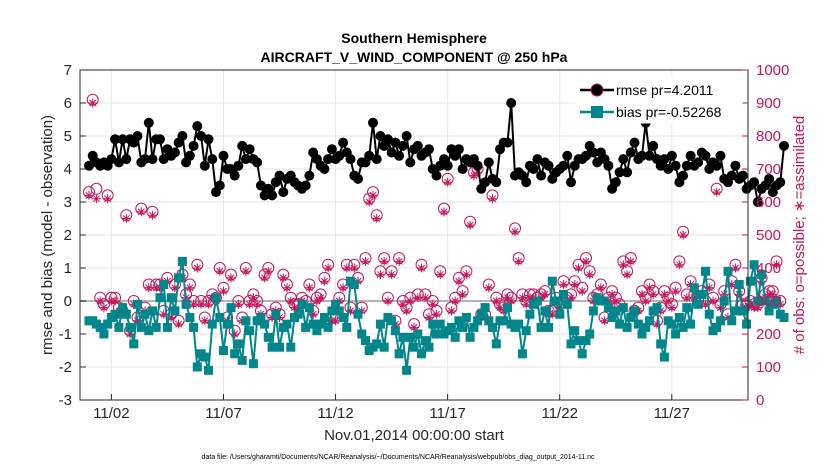 The width and height of the screenshot is (830, 470). I want to click on chart-title-line2: AIRCRAFT_V_WIND_COMPONENT @ 250 hPa, so click(414, 57).